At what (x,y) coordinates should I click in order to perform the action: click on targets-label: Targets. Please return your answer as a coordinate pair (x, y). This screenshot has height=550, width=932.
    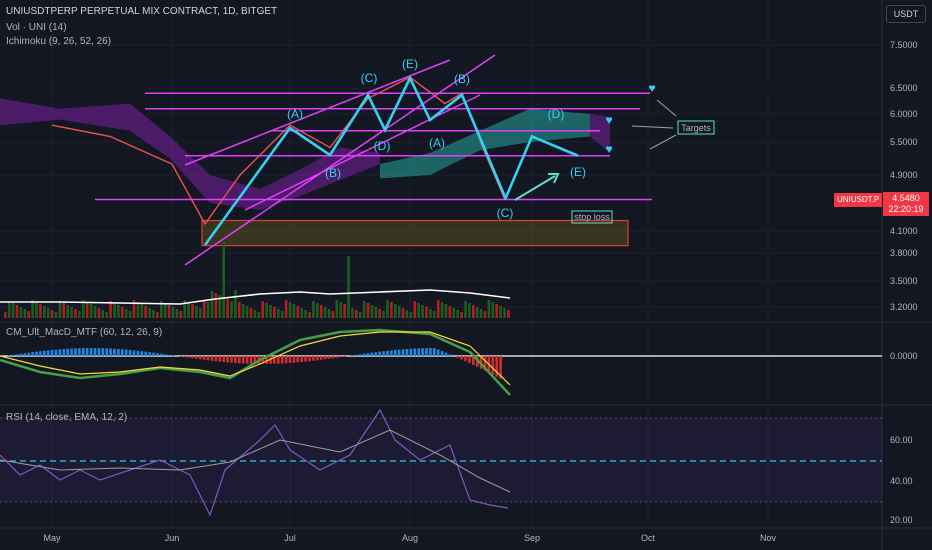
    Looking at the image, I should click on (696, 128).